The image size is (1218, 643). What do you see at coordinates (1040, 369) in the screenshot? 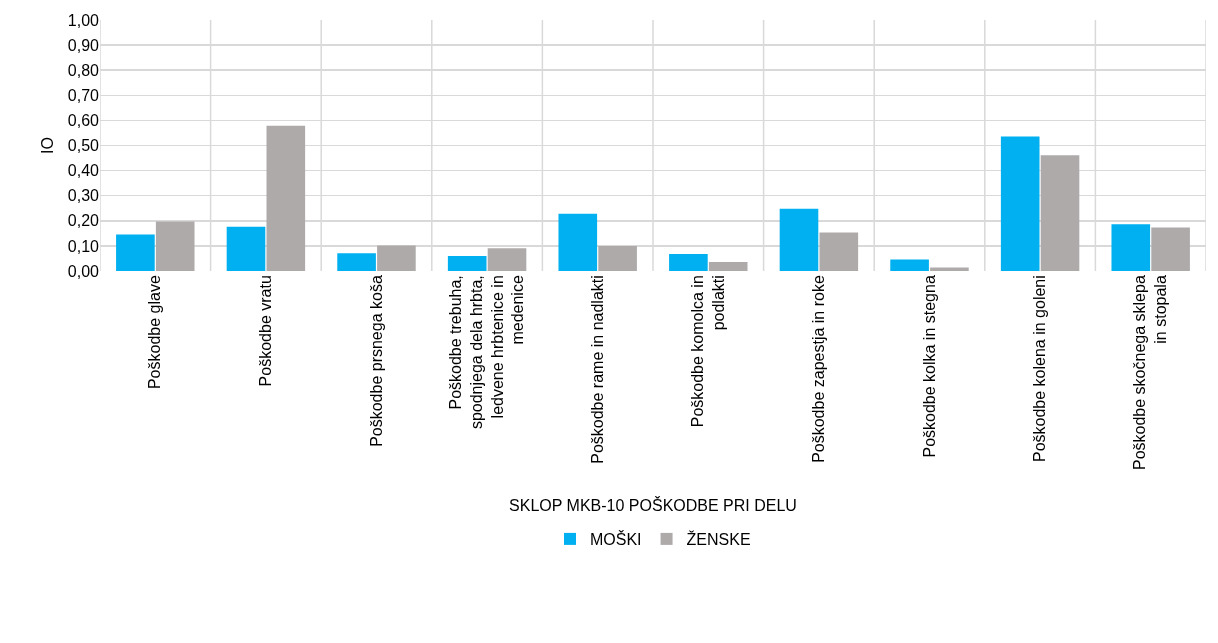
I see `x-tick-label: Poškodbe kolena in goleni` at bounding box center [1040, 369].